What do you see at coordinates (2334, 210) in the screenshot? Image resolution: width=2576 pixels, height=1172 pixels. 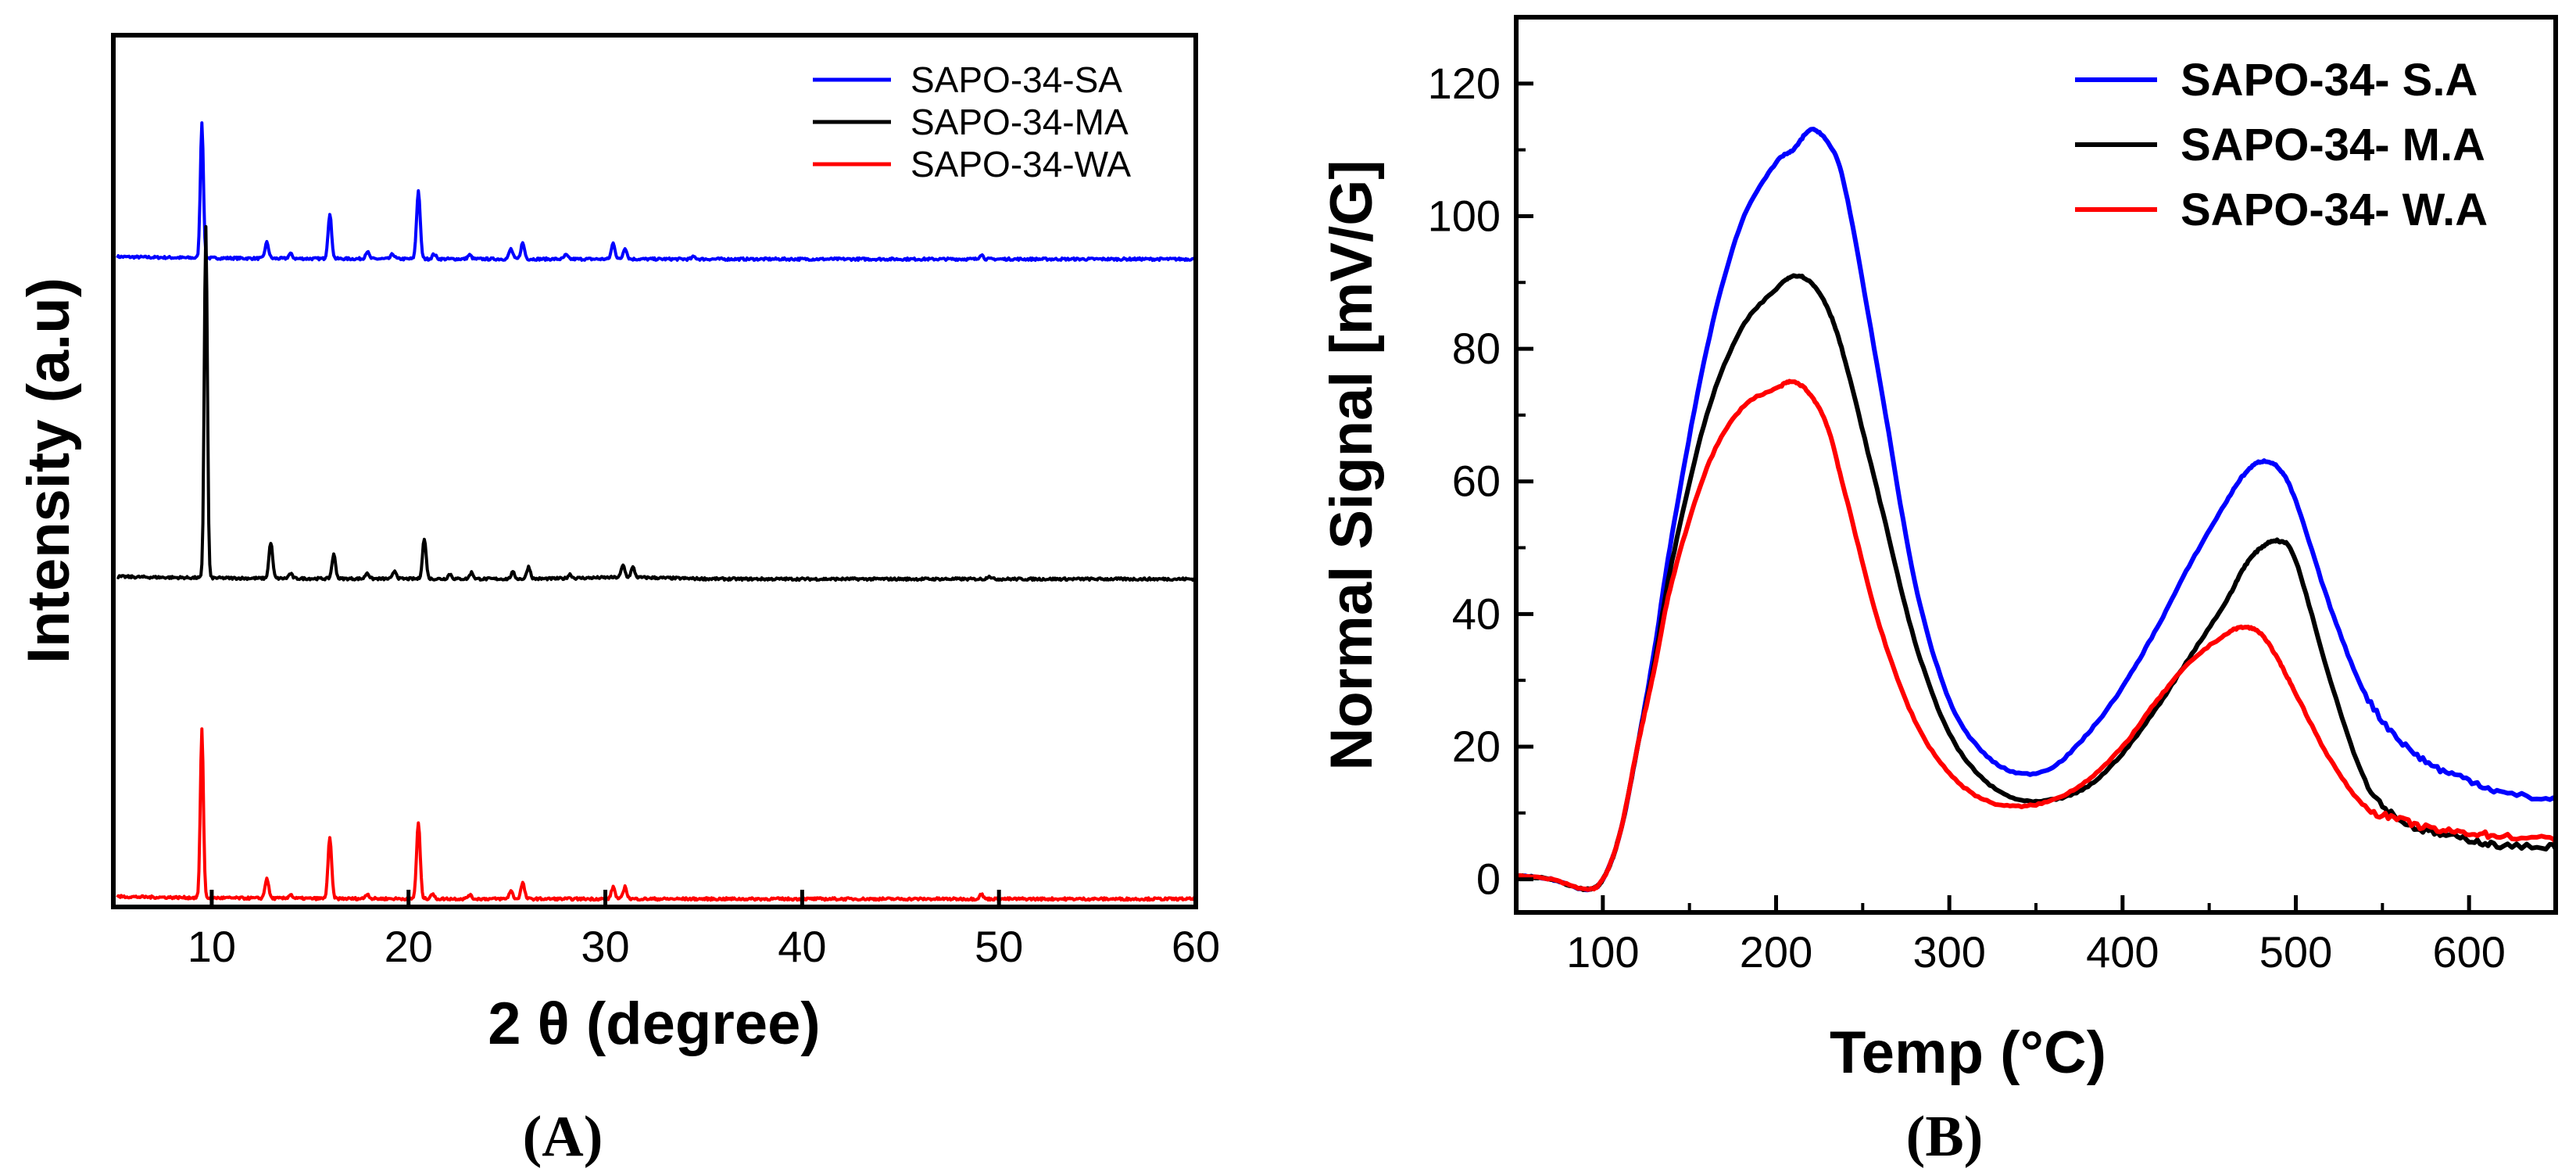 I see `chart-b-legend-label: SAPO-34- W.A` at bounding box center [2334, 210].